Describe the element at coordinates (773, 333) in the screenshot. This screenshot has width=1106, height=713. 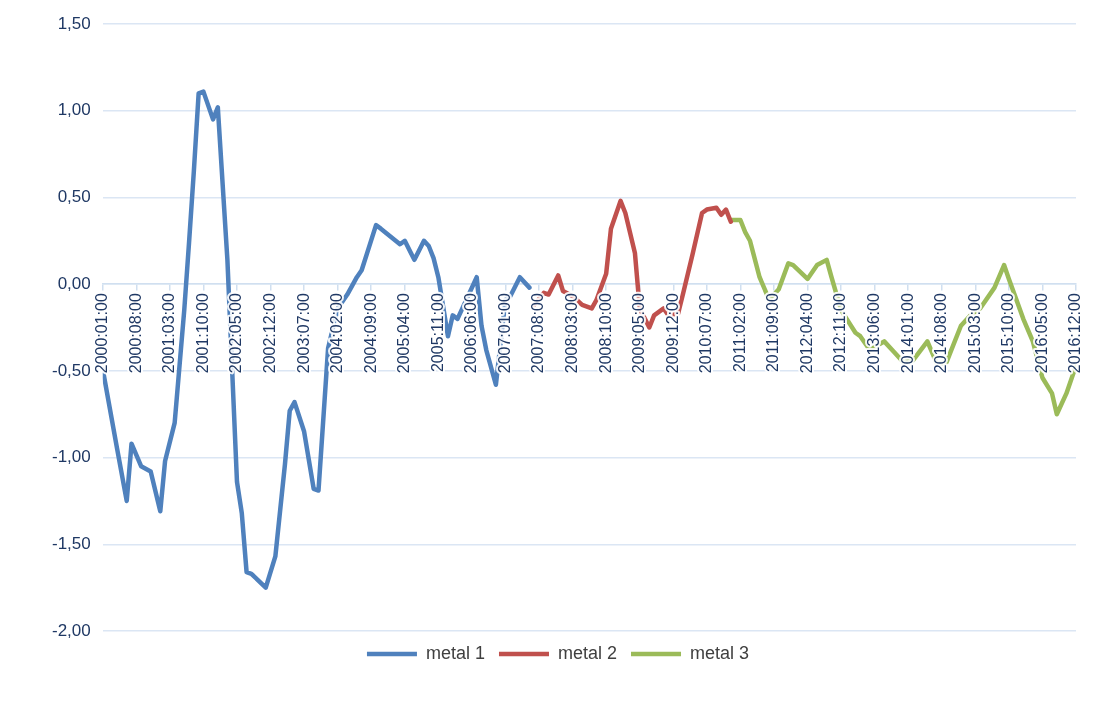
I see `x-tick-label: 2011:09:00` at that location.